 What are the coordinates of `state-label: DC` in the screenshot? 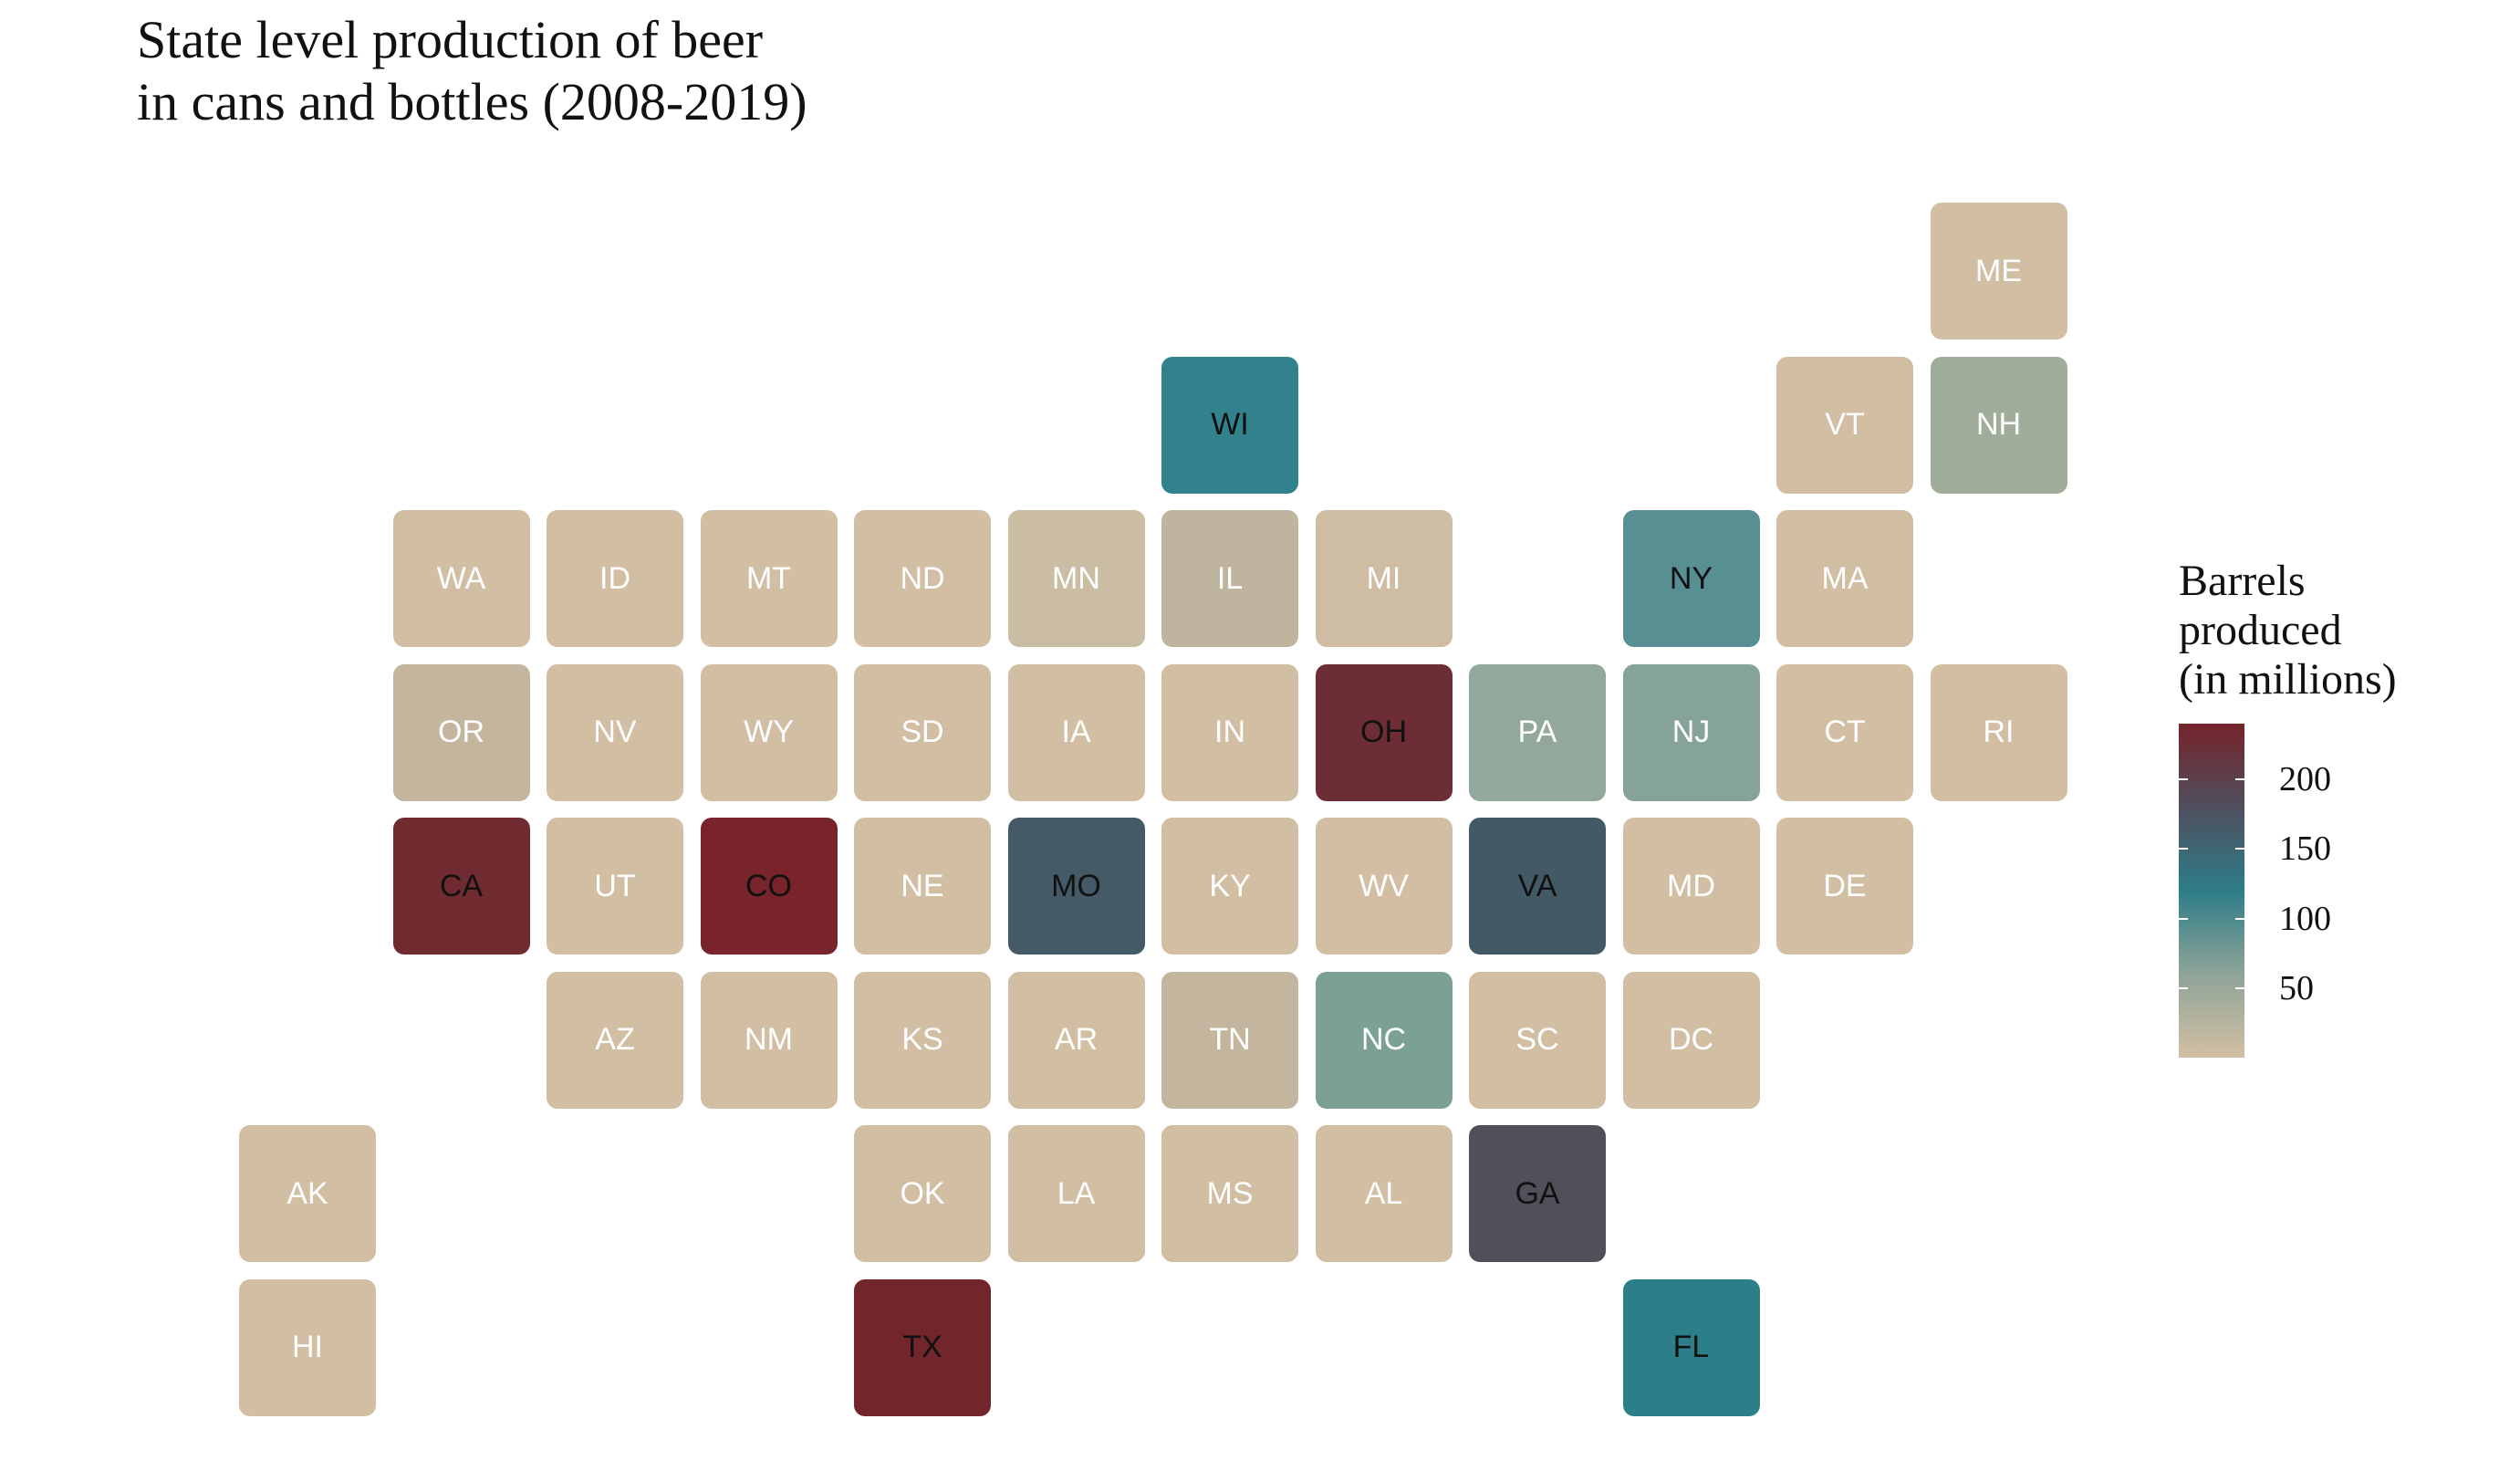 It's located at (1691, 1039).